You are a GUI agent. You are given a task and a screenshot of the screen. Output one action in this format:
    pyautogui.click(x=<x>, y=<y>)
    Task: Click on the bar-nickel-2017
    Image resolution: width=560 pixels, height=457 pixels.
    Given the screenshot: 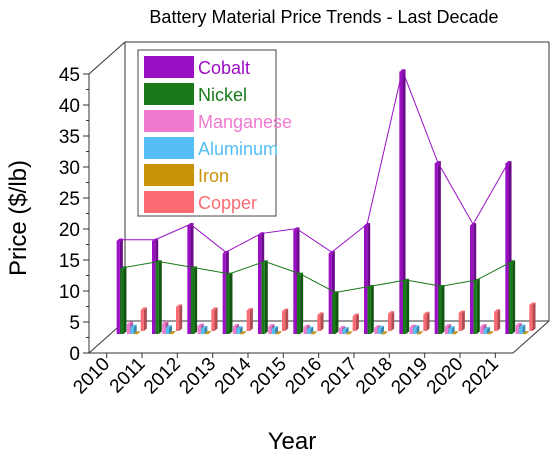 What is the action you would take?
    pyautogui.click(x=370, y=309)
    